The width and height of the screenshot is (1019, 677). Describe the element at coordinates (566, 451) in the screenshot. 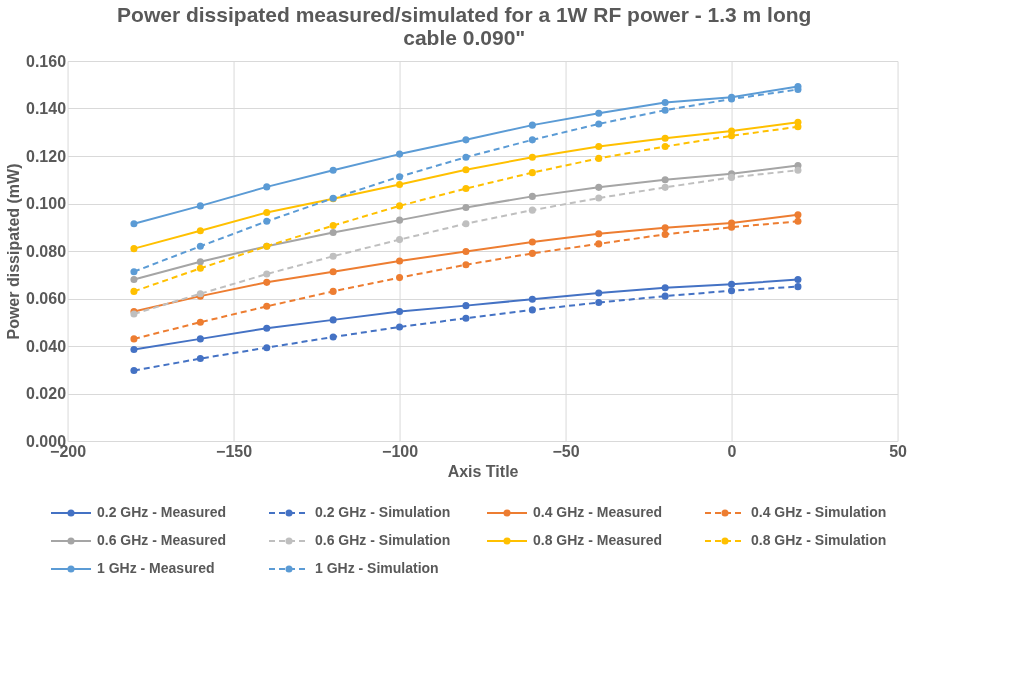

I see `x-tick-label: −50` at that location.